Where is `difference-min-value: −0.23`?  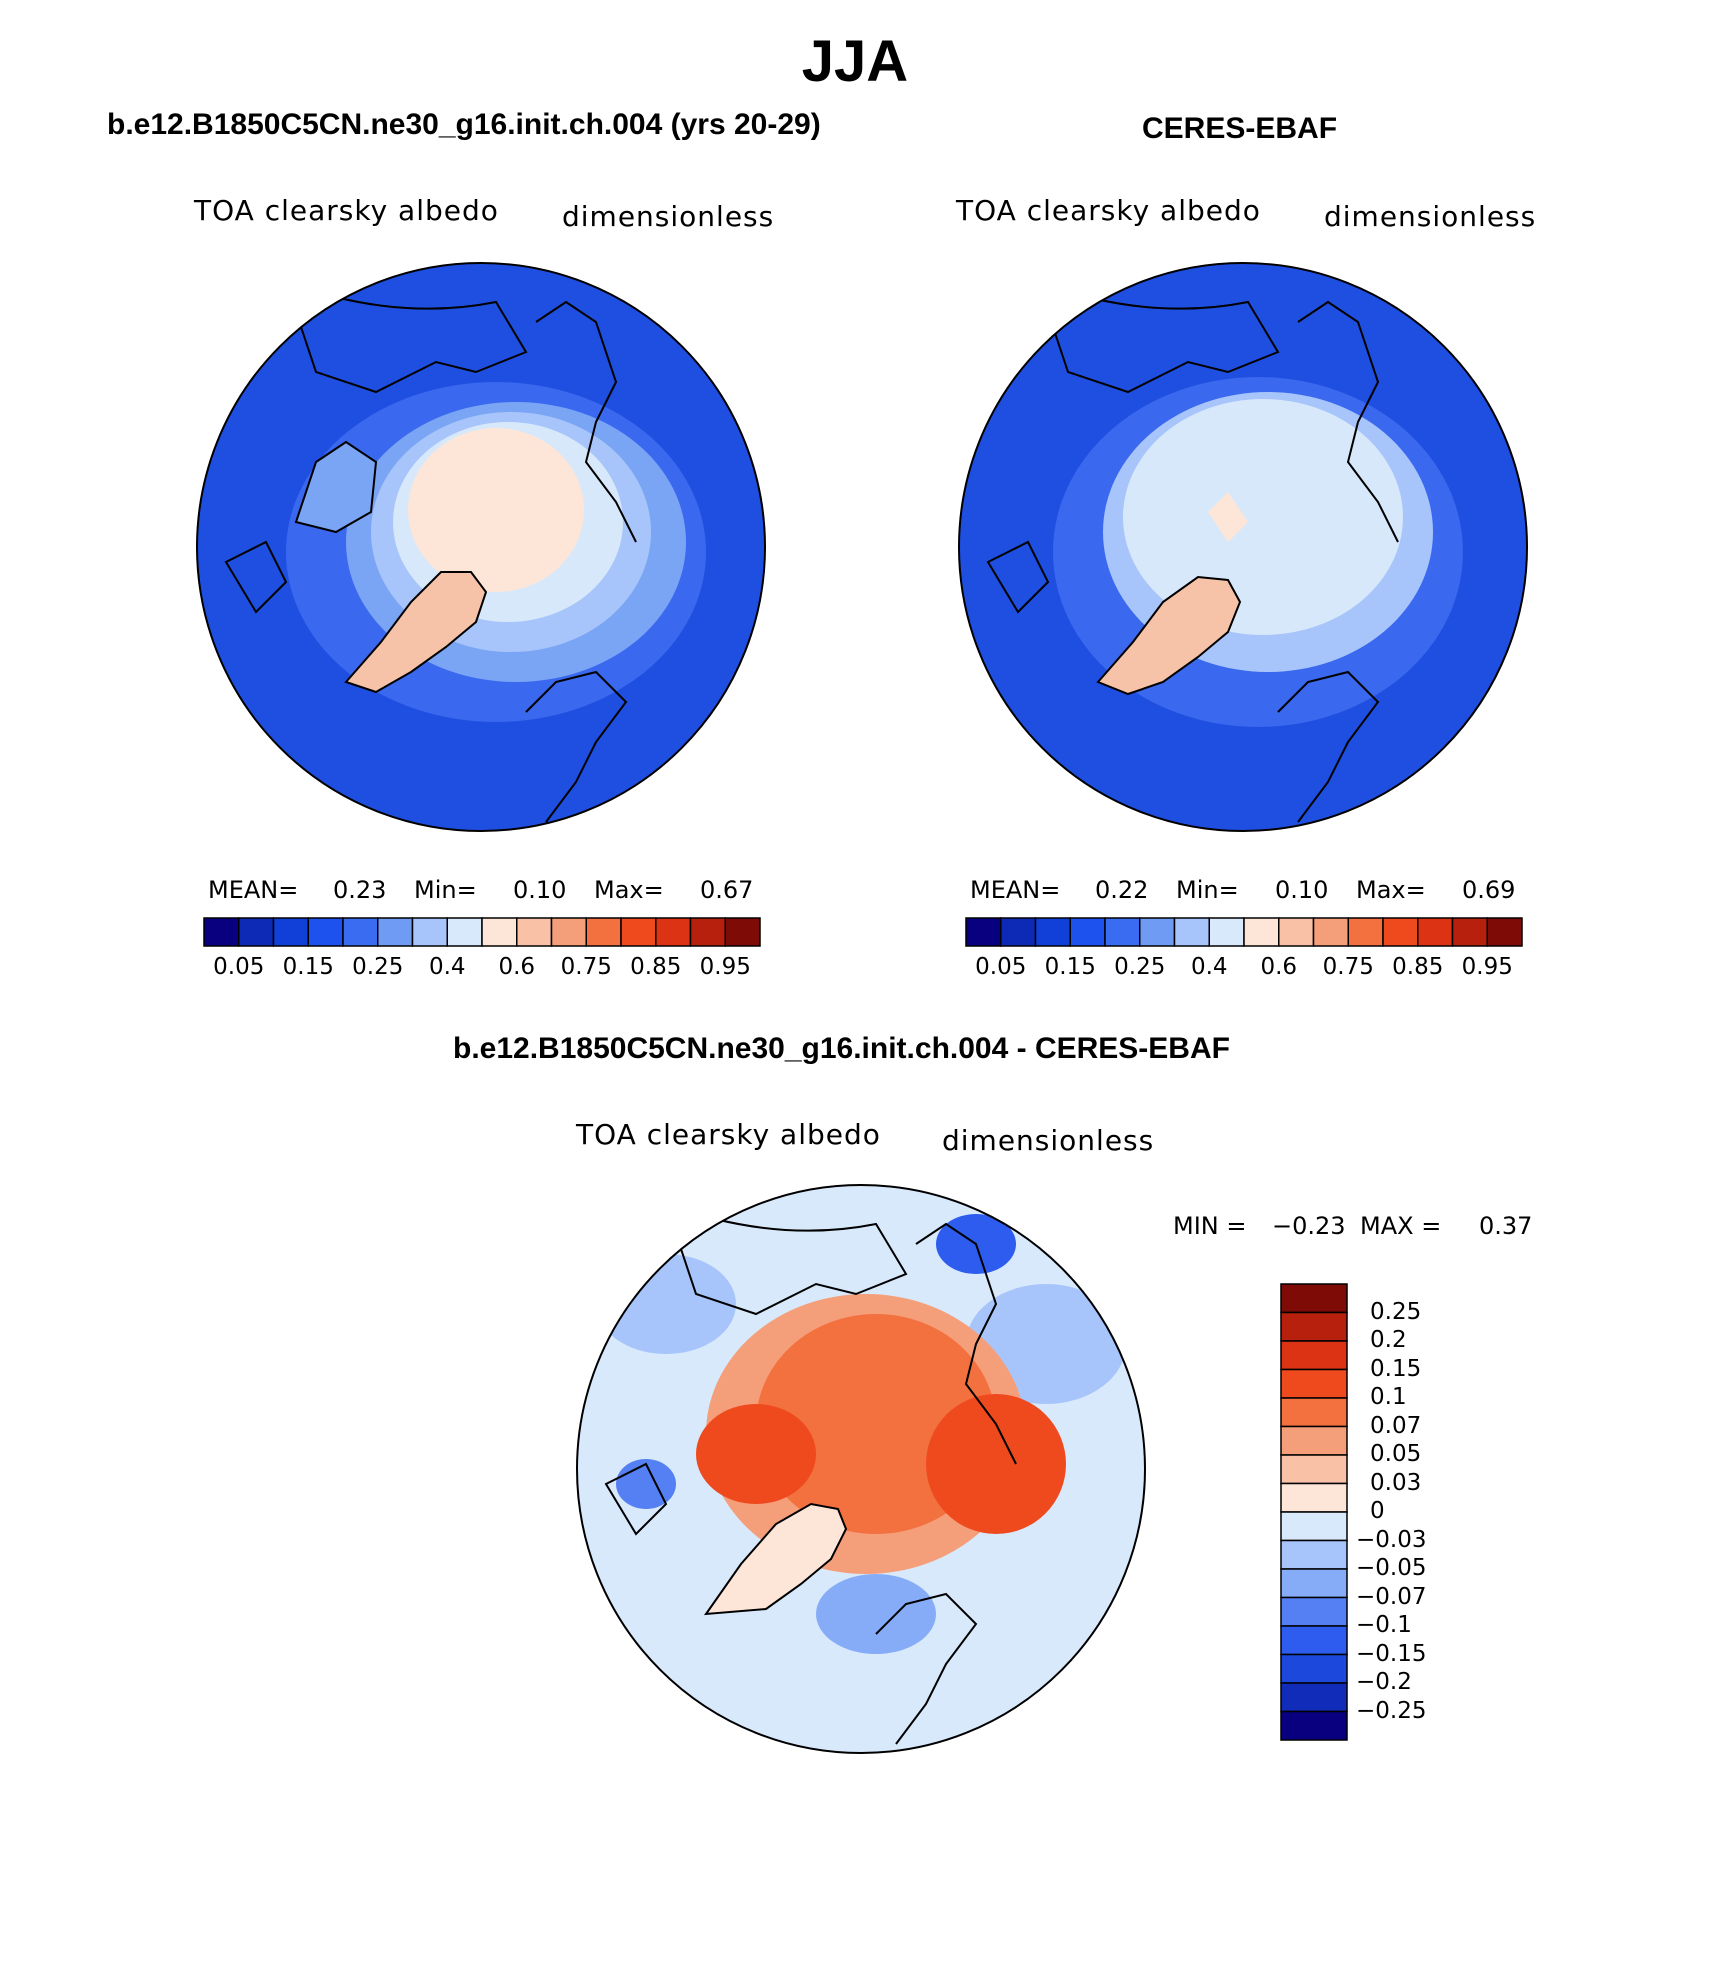 difference-min-value: −0.23 is located at coordinates (1309, 1226).